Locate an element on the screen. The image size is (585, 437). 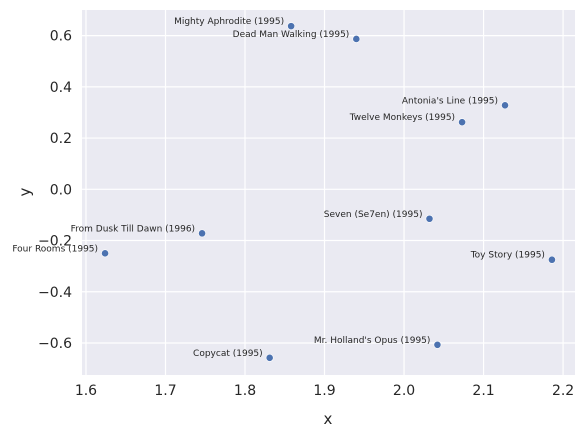
y-tick-label: −0.4 is located at coordinates (55, 293).